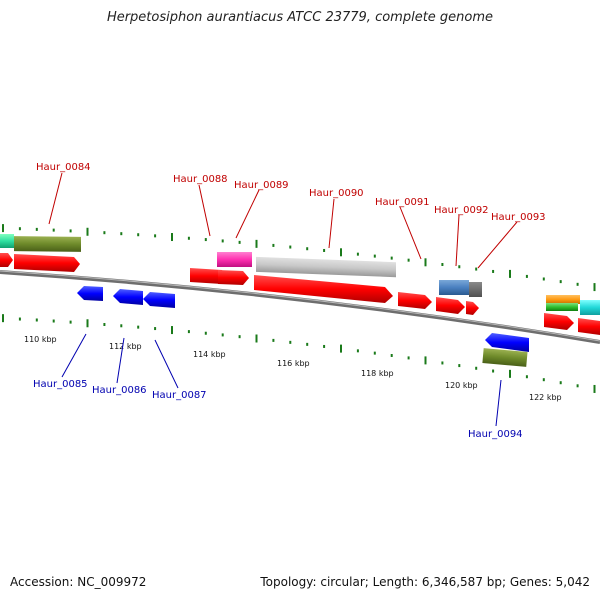 Image resolution: width=600 pixels, height=600 pixels. What do you see at coordinates (461, 210) in the screenshot?
I see `gene-label-fwd: Haur_0092` at bounding box center [461, 210].